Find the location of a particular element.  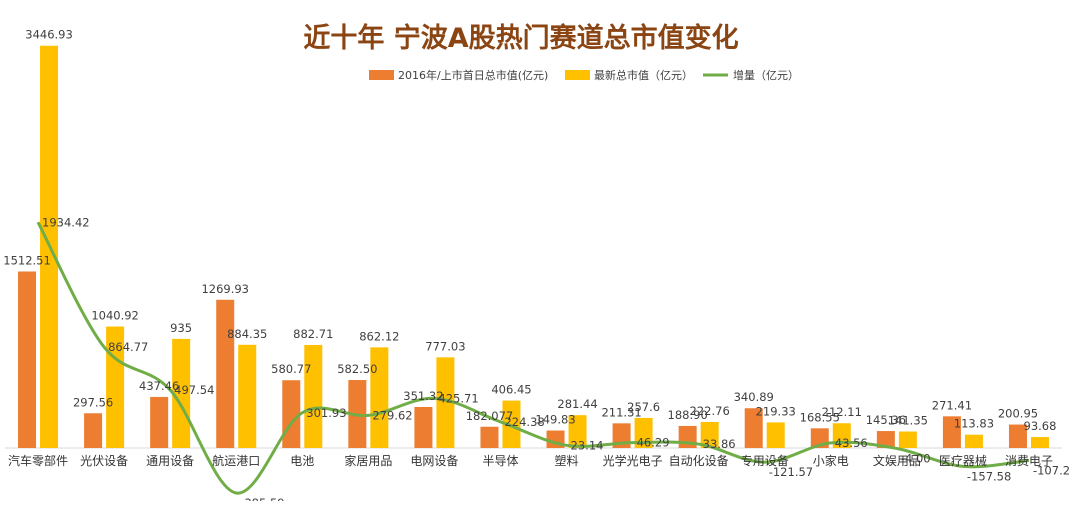

data-label-start-value: 271.41 is located at coordinates (952, 405).